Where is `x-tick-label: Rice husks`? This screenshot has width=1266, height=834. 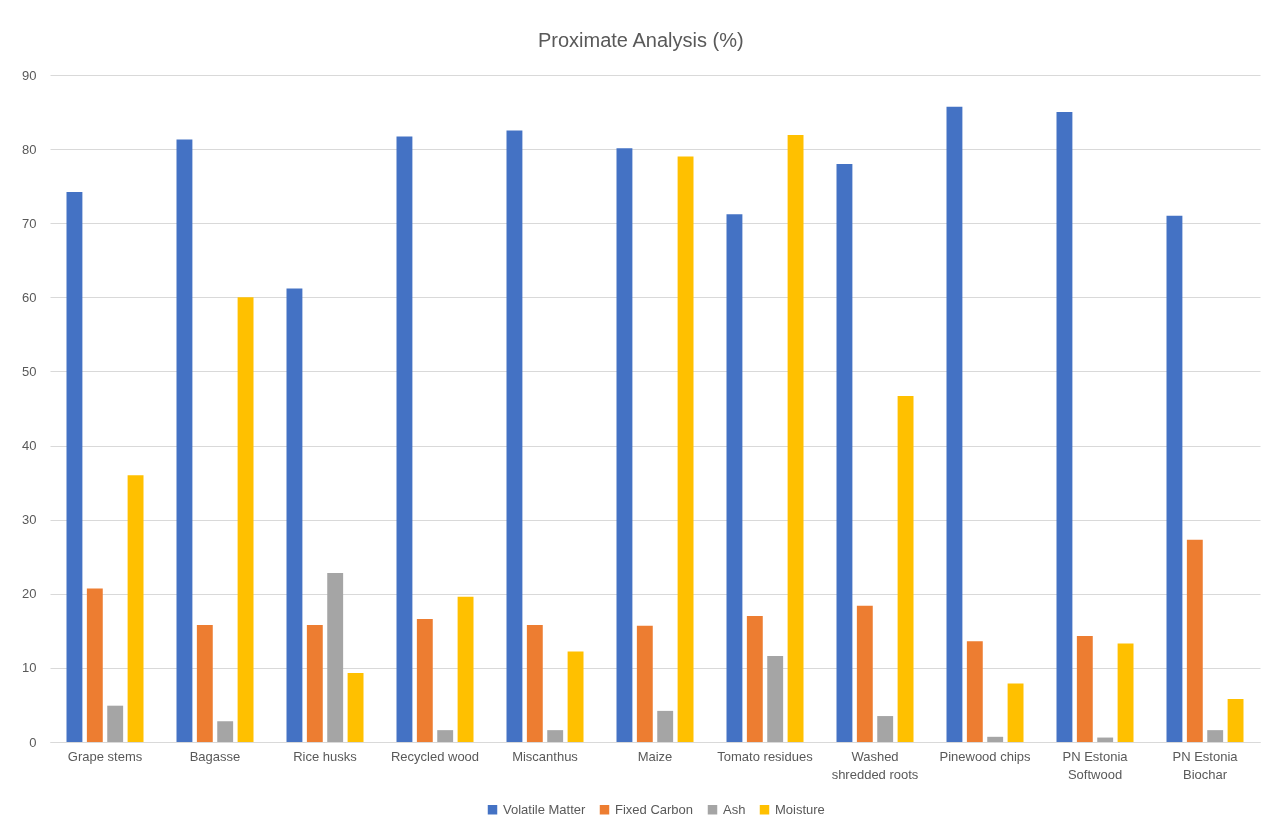 x-tick-label: Rice husks is located at coordinates (325, 756).